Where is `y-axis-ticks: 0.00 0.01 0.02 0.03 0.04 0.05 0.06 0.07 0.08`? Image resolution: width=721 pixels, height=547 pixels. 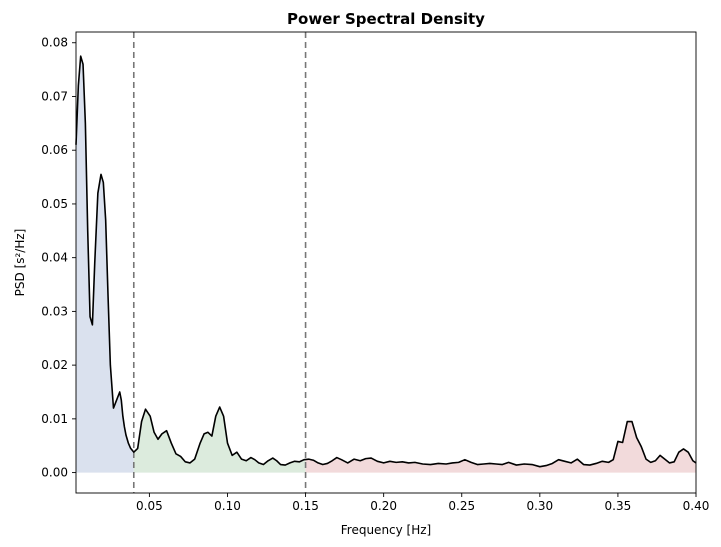
y-axis-ticks: 0.00 0.01 0.02 0.03 0.04 0.05 0.06 0.07 0.08 is located at coordinates (58, 258).